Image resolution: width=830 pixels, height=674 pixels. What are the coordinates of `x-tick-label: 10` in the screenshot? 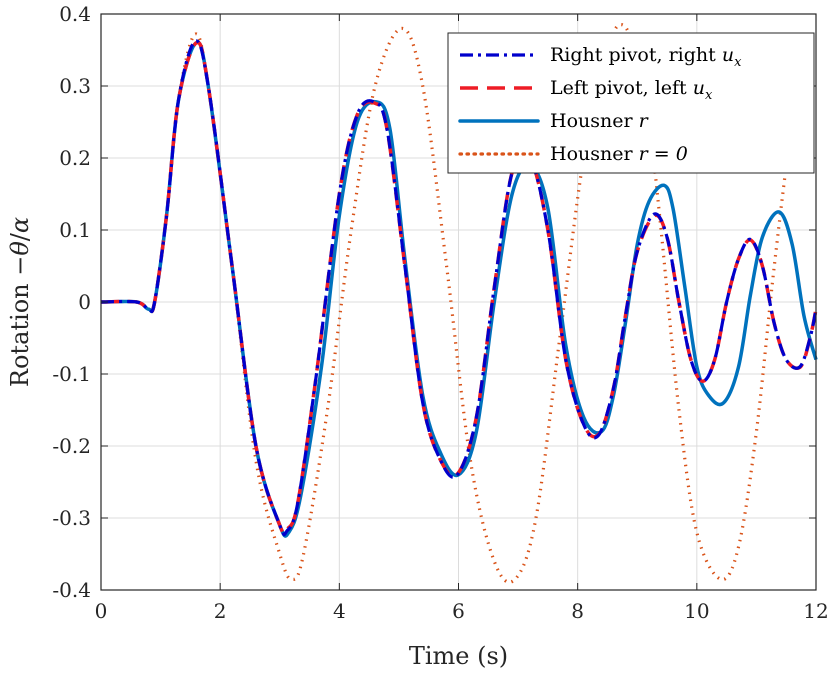 It's located at (696, 611).